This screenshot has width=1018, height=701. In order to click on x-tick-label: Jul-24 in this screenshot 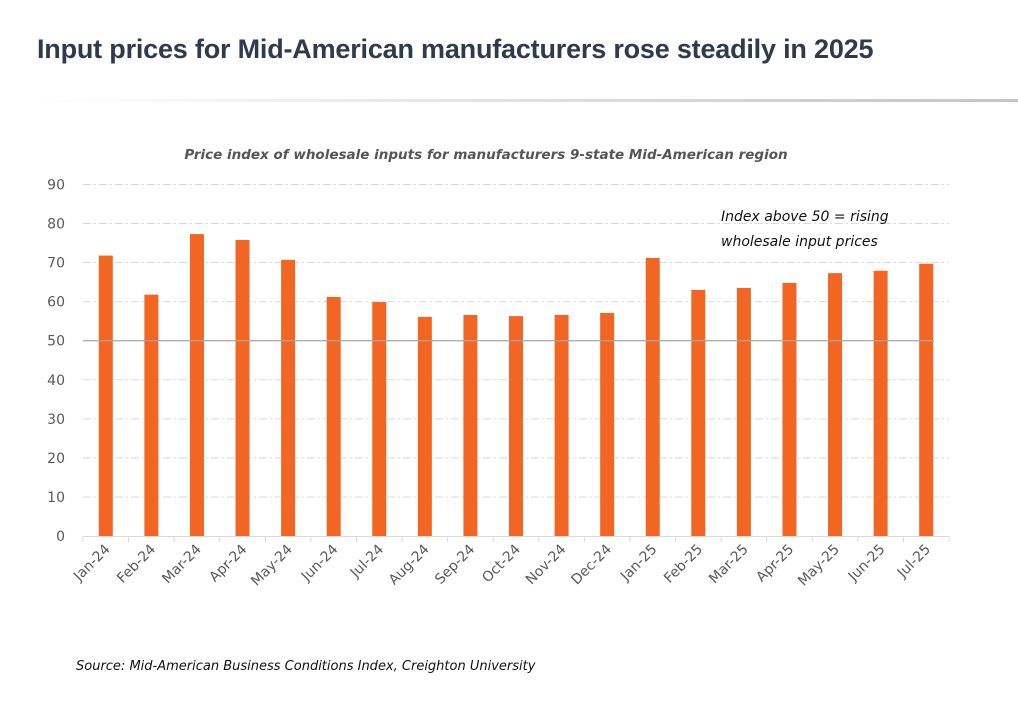, I will do `click(367, 561)`.